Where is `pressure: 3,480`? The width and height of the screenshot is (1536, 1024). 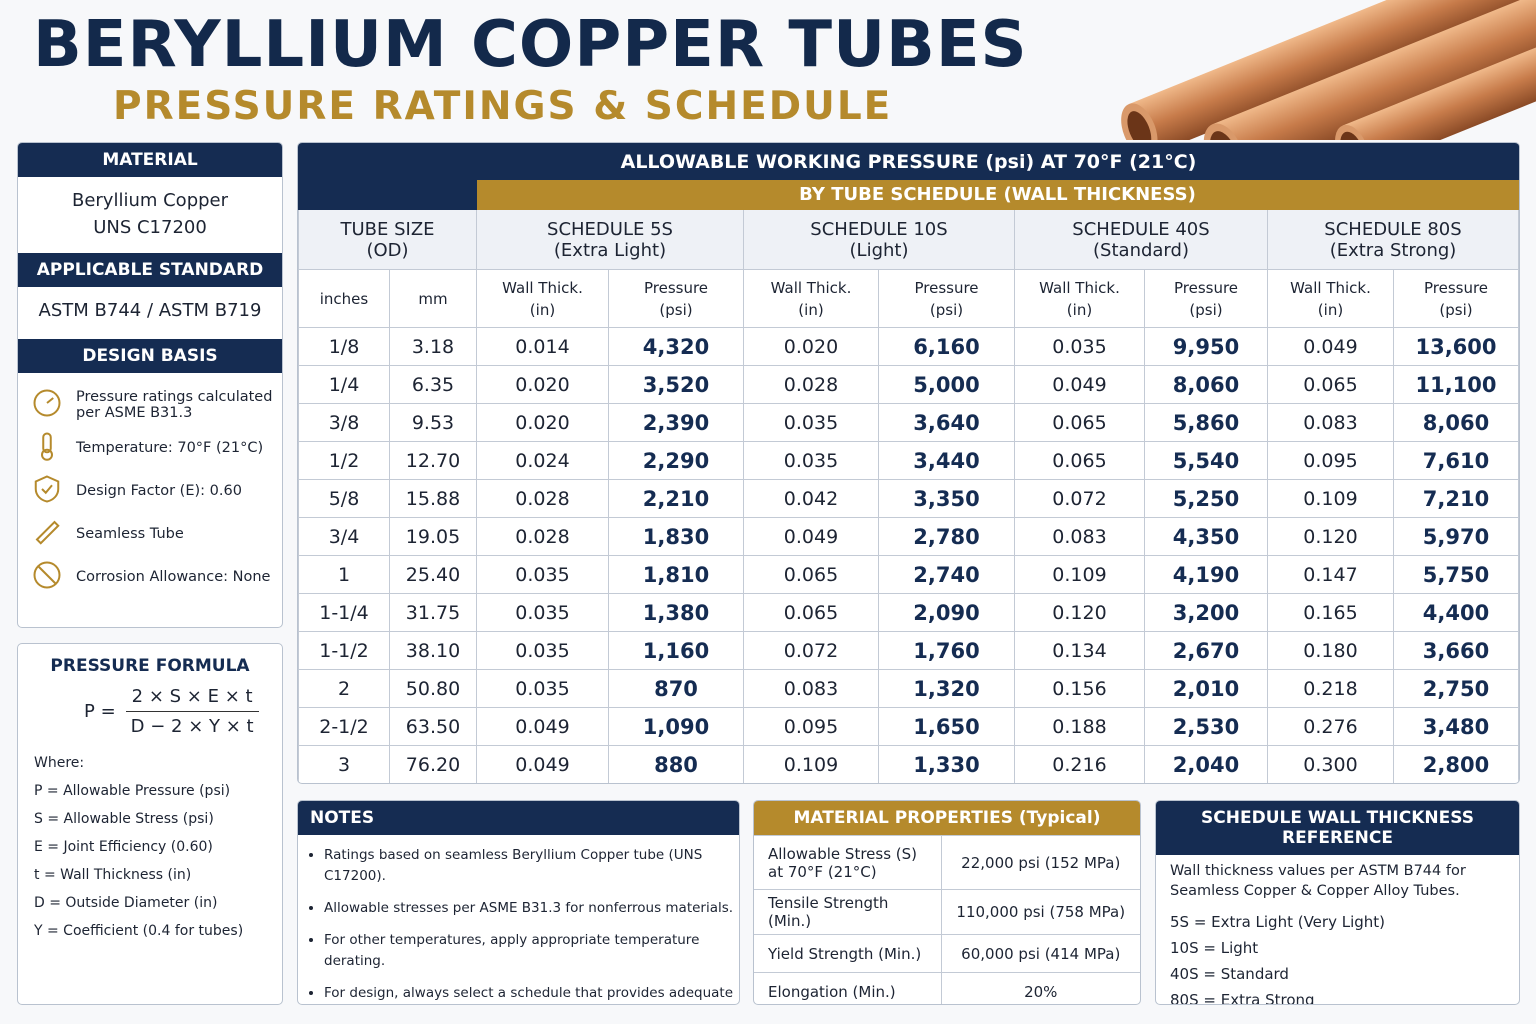
pressure: 3,480 is located at coordinates (1456, 726).